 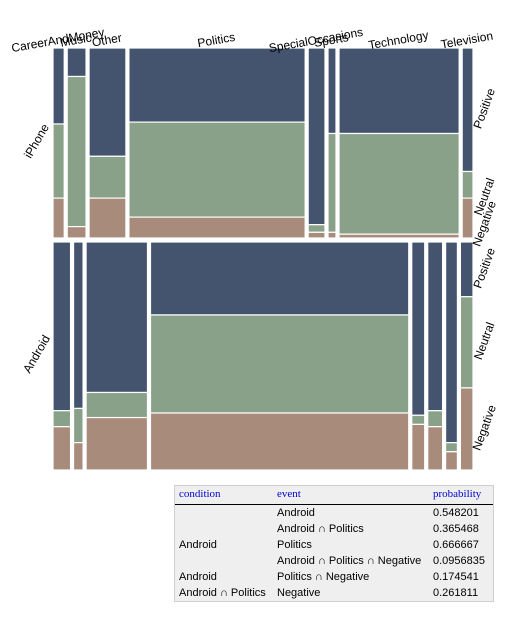 What do you see at coordinates (451, 447) in the screenshot?
I see `tile-android-technology-neutral` at bounding box center [451, 447].